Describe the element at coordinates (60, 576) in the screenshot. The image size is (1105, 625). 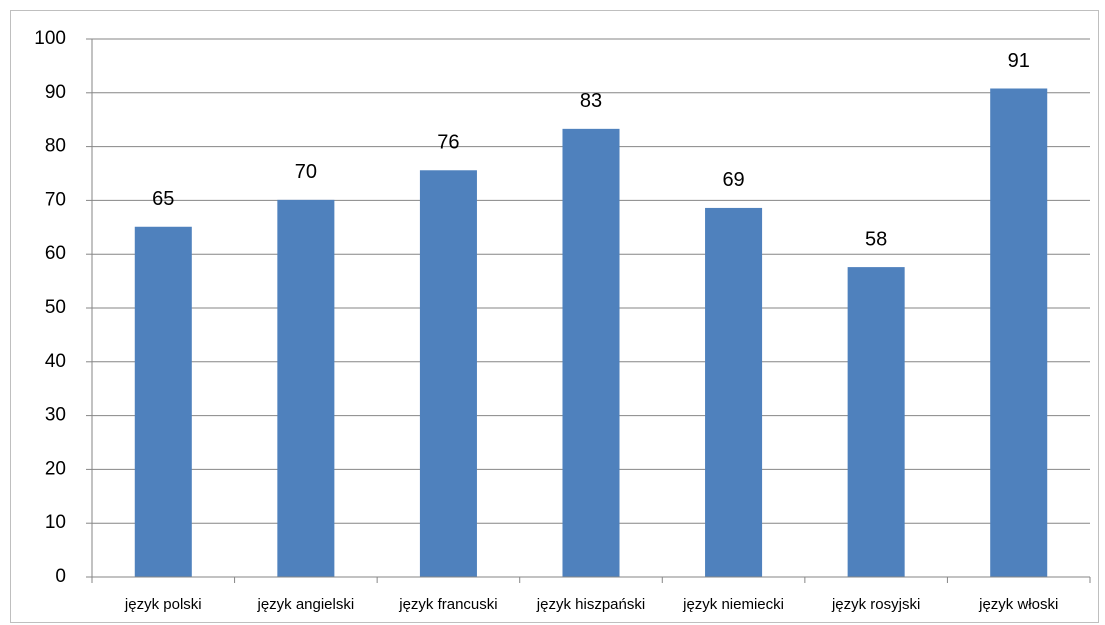
I see `y-tick-label: 0` at that location.